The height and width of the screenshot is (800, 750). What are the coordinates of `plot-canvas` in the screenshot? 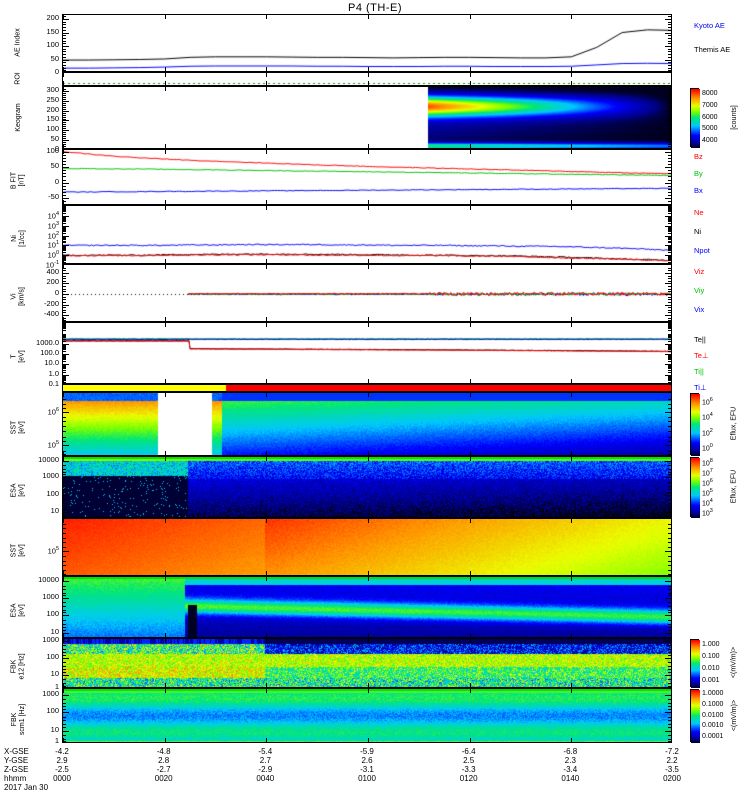 It's located at (367, 353).